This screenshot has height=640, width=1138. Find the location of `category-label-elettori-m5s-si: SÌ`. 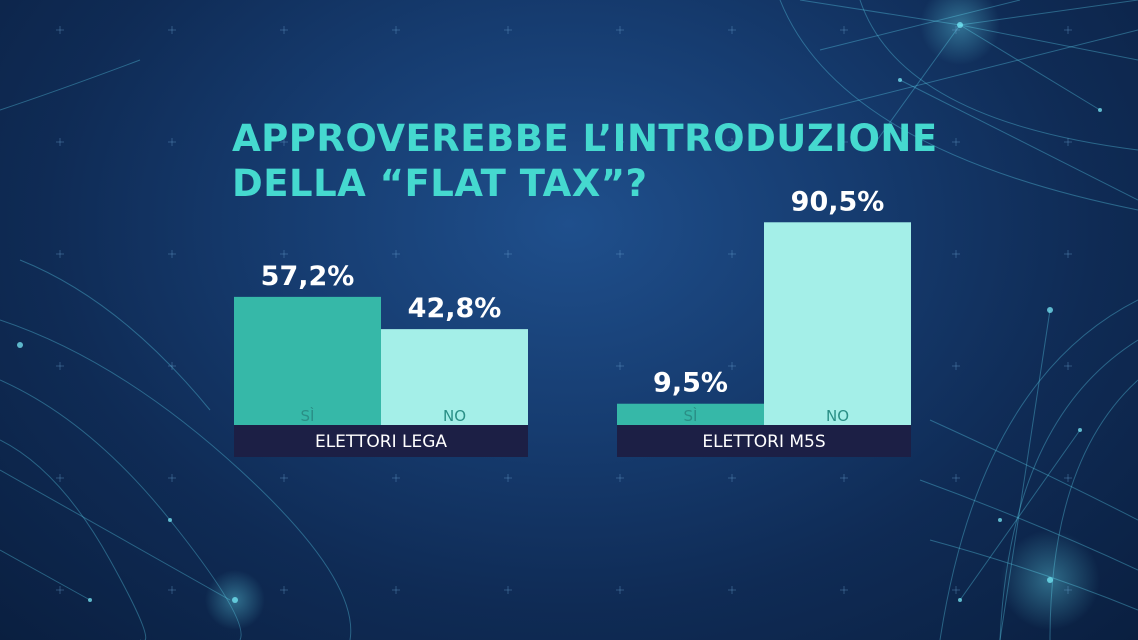

category-label-elettori-m5s-si: SÌ is located at coordinates (691, 415).